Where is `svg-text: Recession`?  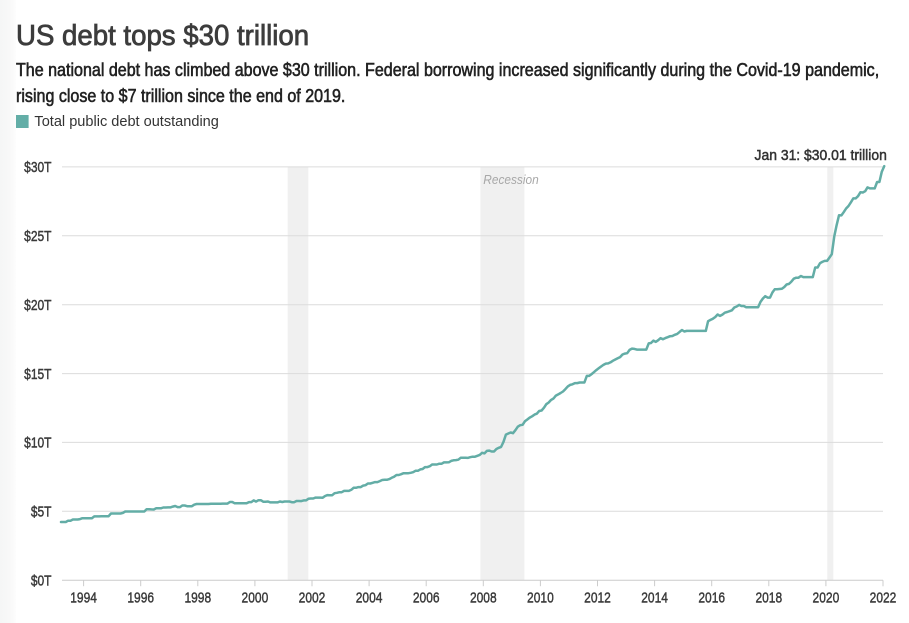 svg-text: Recession is located at coordinates (511, 180).